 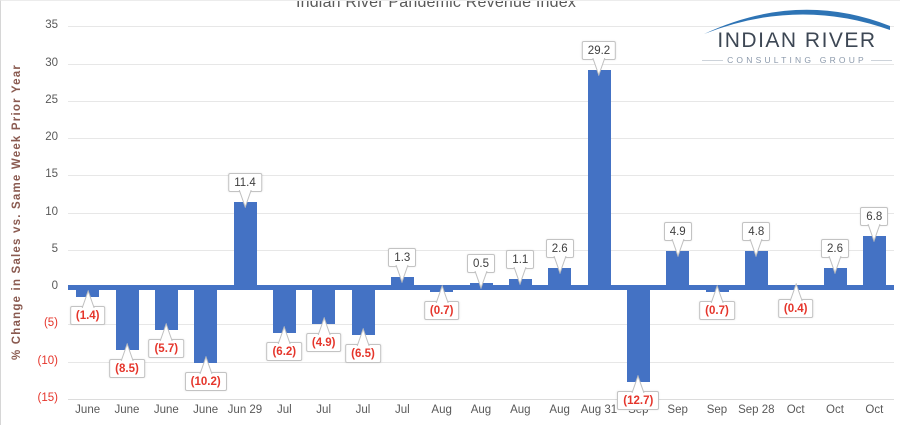 What do you see at coordinates (756, 410) in the screenshot?
I see `x-tick-label: Sep 28` at bounding box center [756, 410].